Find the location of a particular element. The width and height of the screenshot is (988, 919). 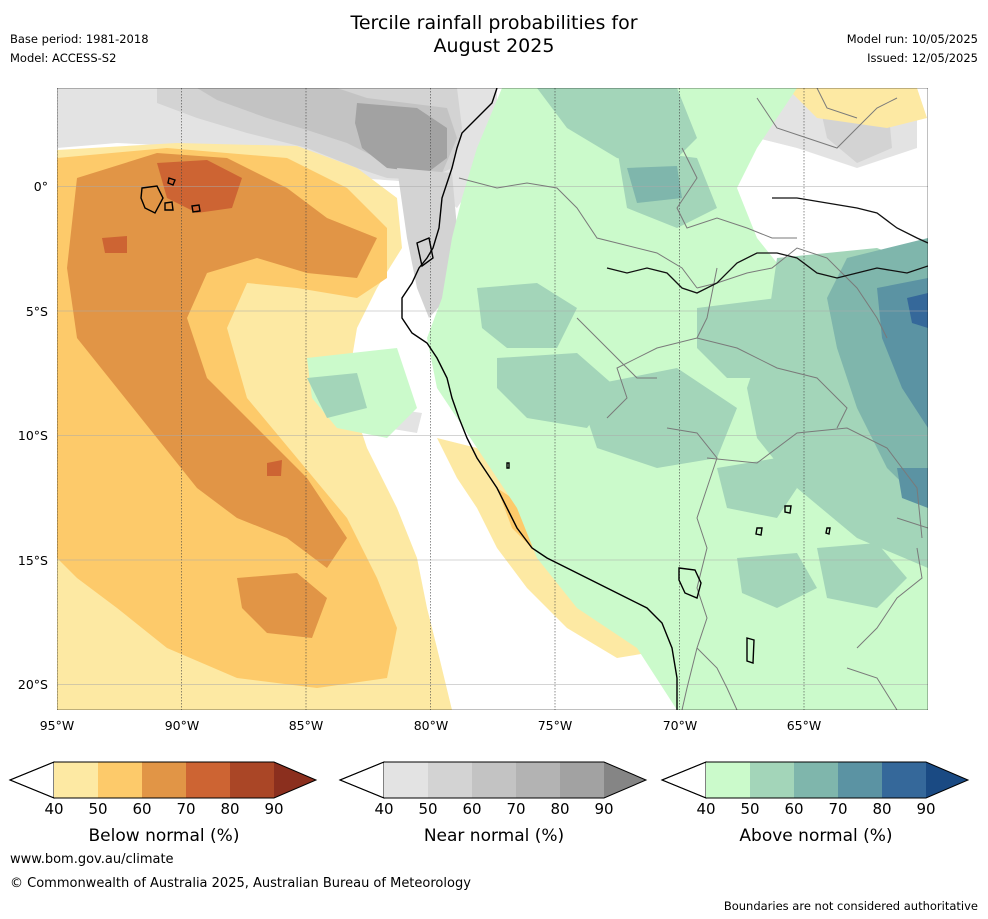

colorbar-near-min-triangle is located at coordinates (361, 780).